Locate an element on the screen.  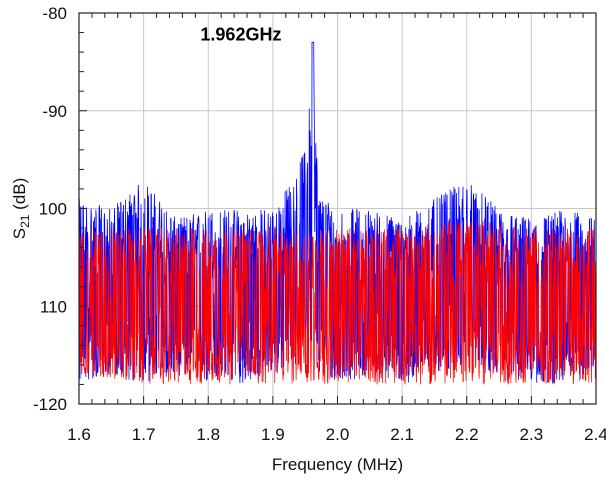
x-tick-label: 2.1 is located at coordinates (402, 434).